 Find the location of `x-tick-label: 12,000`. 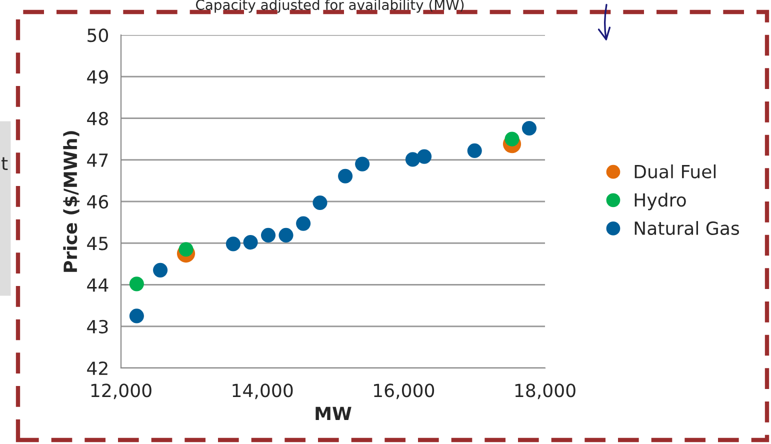

x-tick-label: 12,000 is located at coordinates (121, 392).